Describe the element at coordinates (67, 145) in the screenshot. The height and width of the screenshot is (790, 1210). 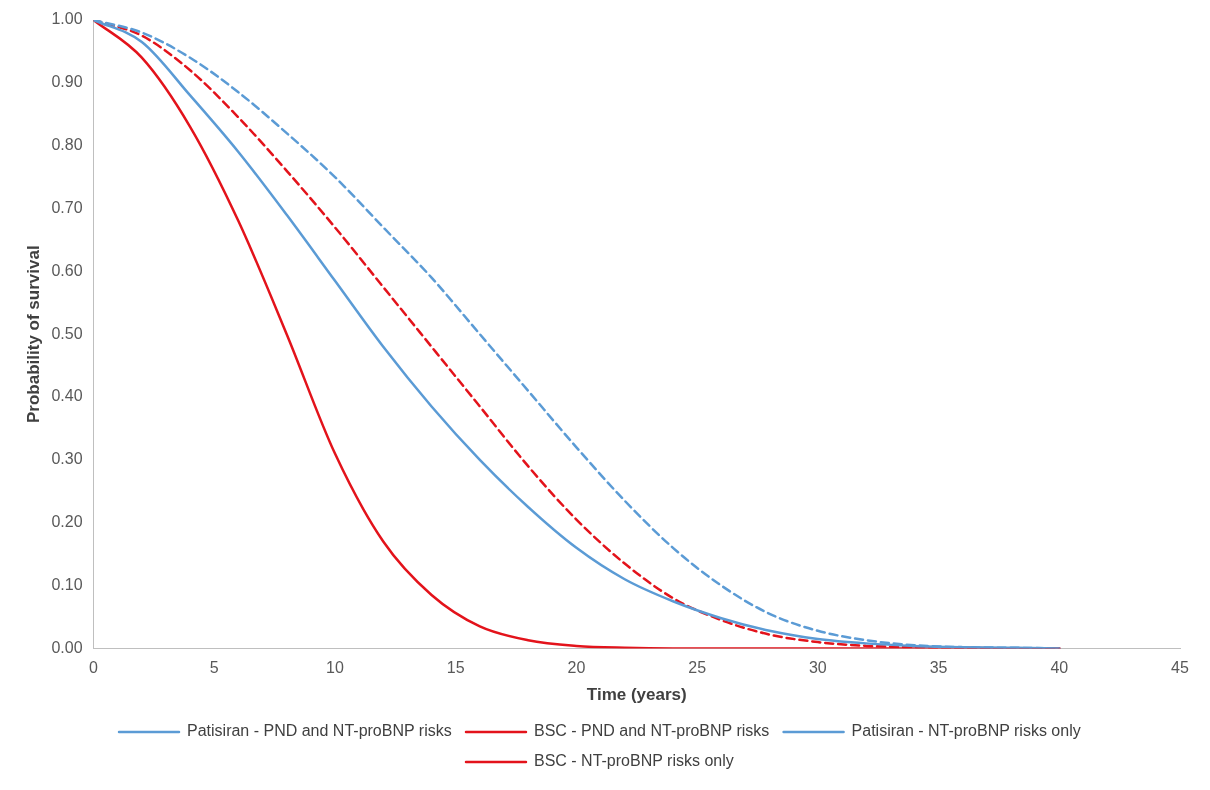
I see `y-tick-label: 0.80` at that location.